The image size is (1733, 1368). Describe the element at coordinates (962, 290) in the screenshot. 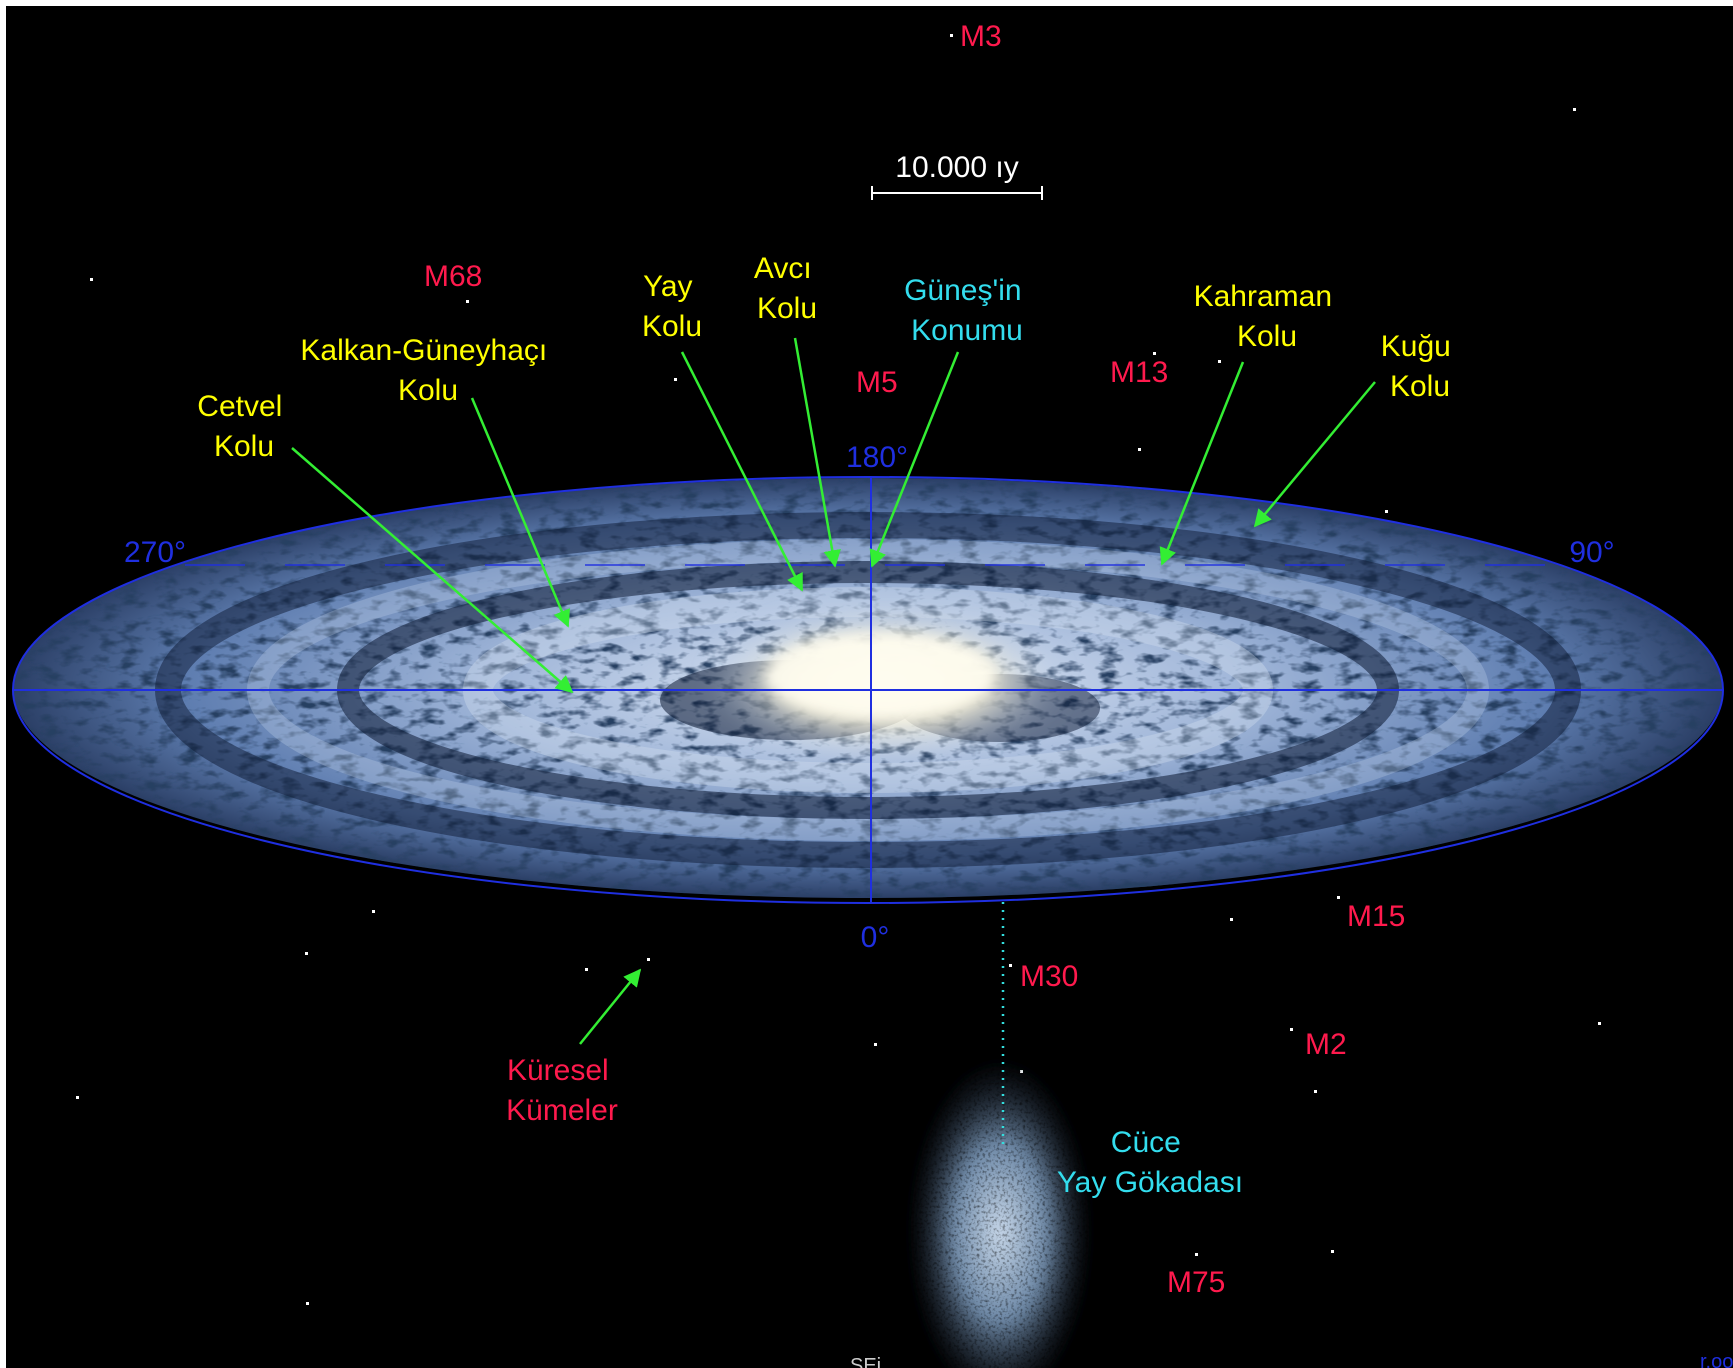

I see `sun-position-line1: Güneş'in` at that location.